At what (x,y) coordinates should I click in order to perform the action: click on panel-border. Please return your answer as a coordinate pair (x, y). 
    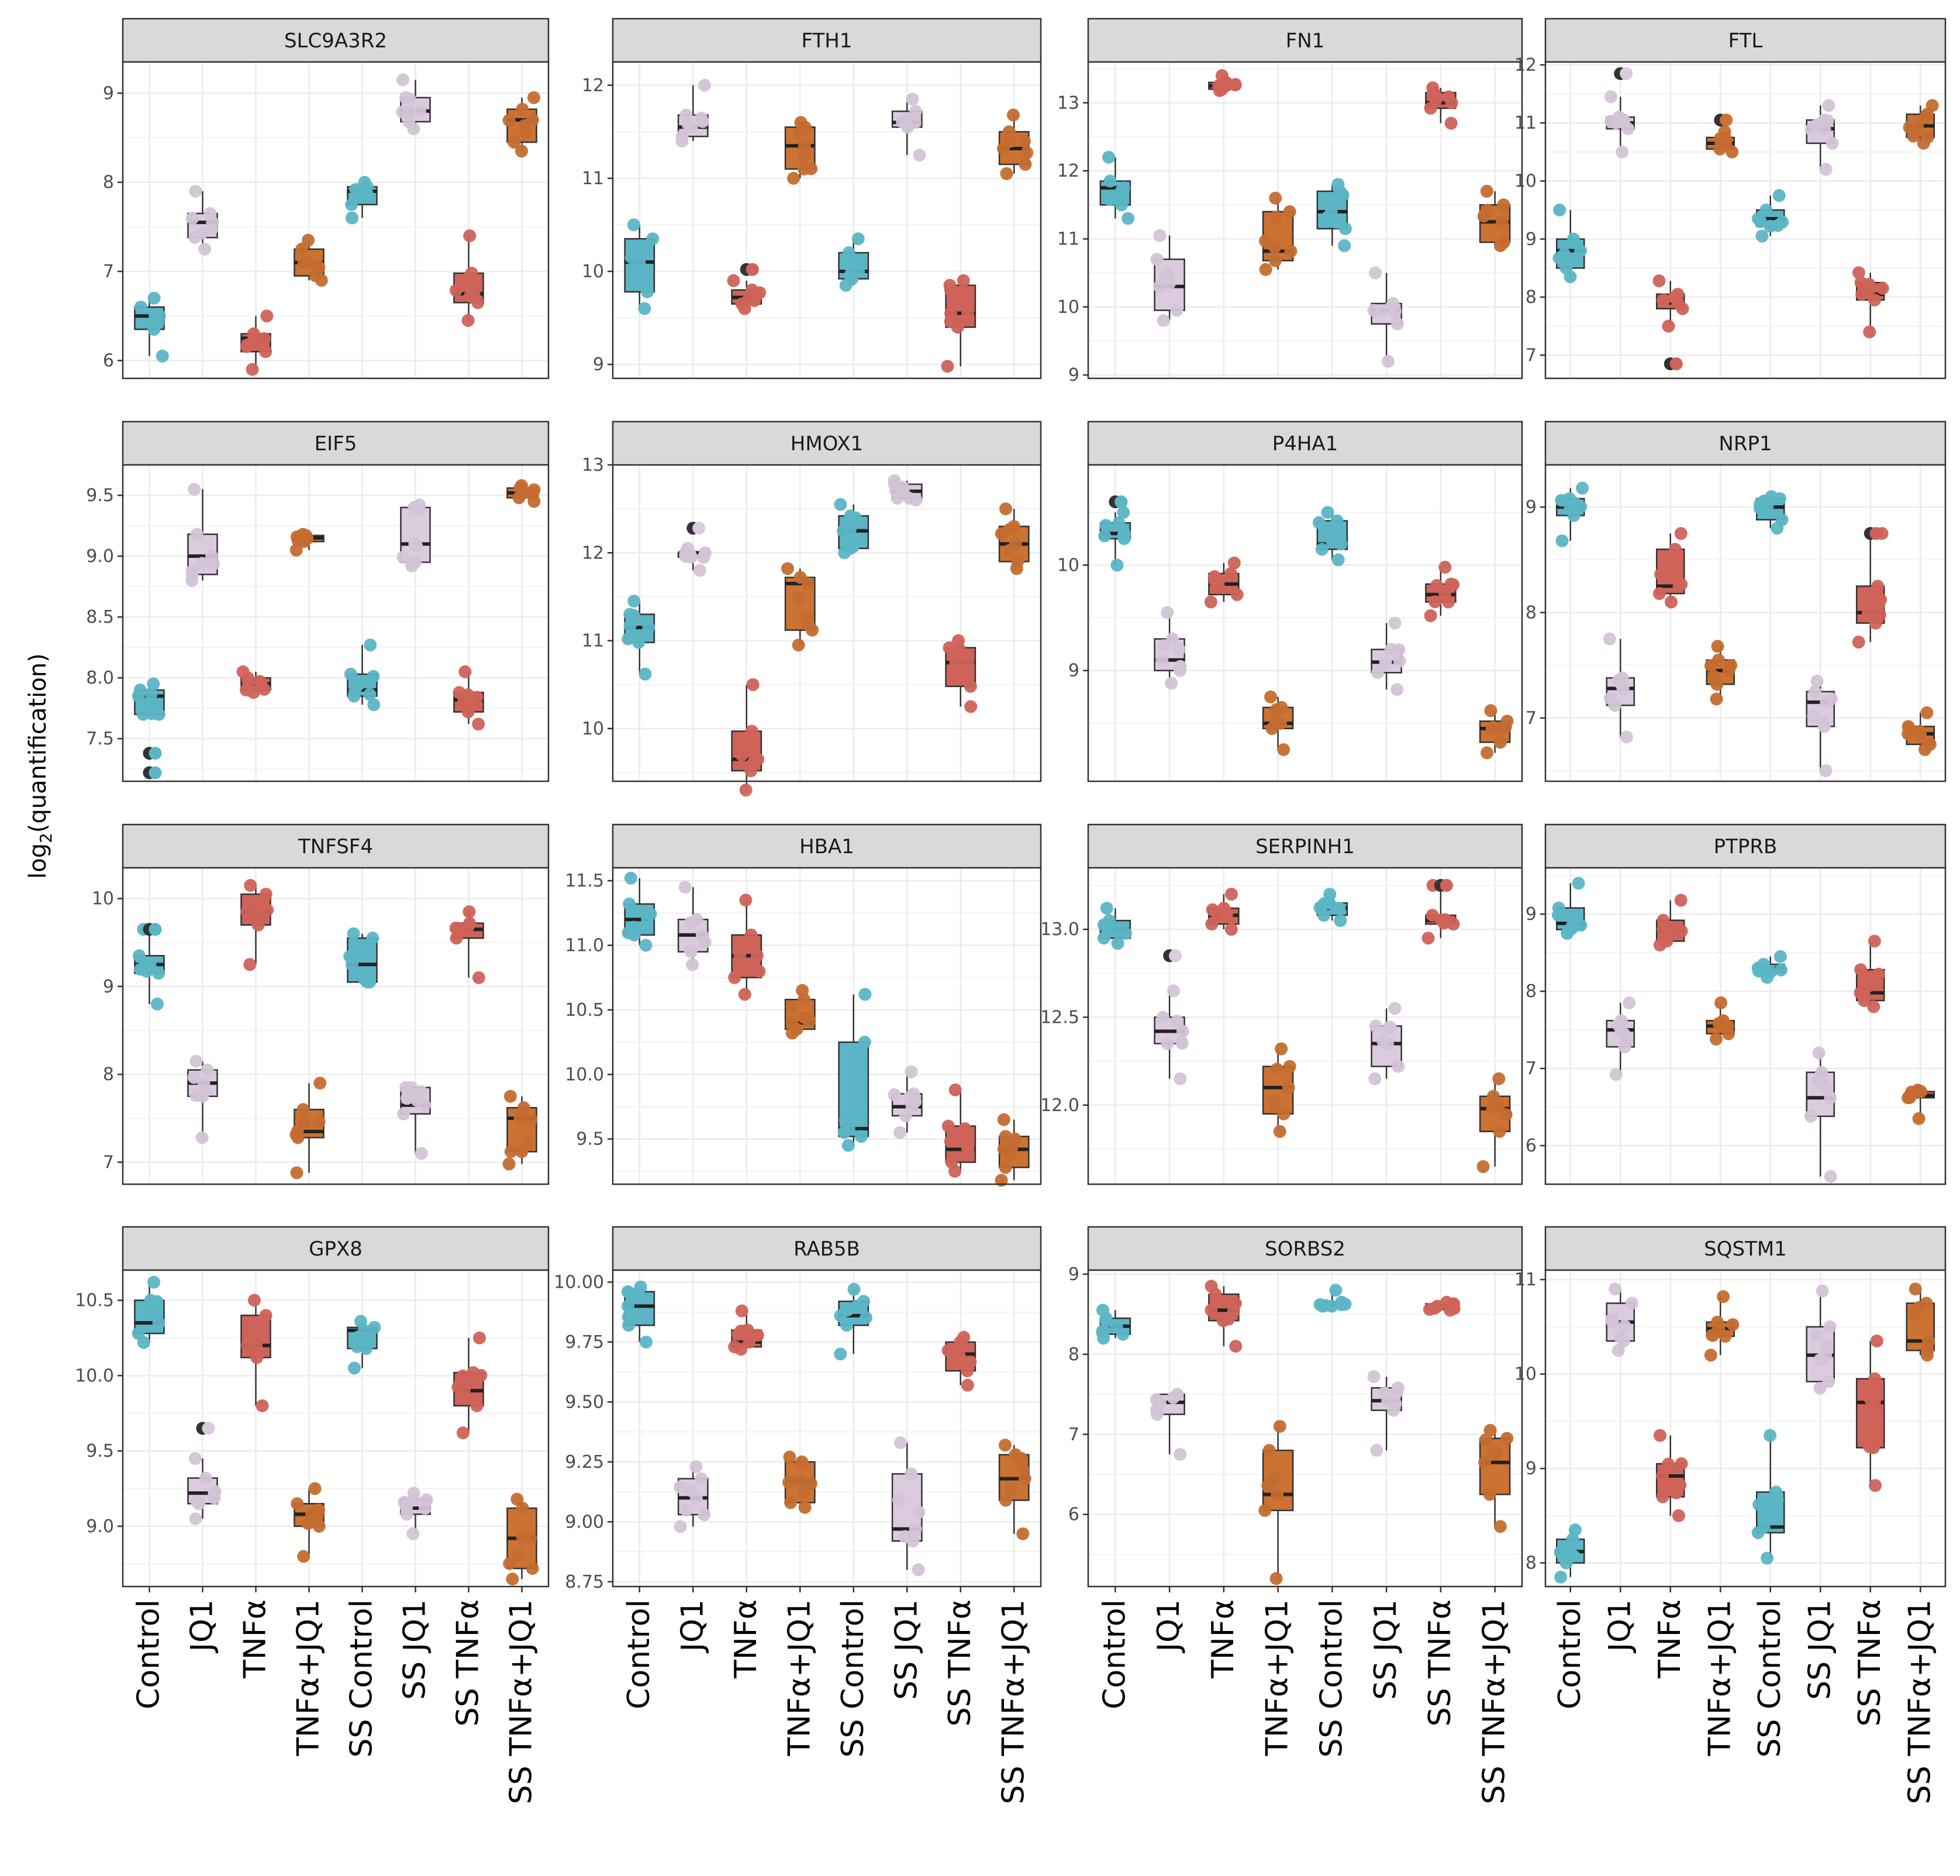
    Looking at the image, I should click on (336, 623).